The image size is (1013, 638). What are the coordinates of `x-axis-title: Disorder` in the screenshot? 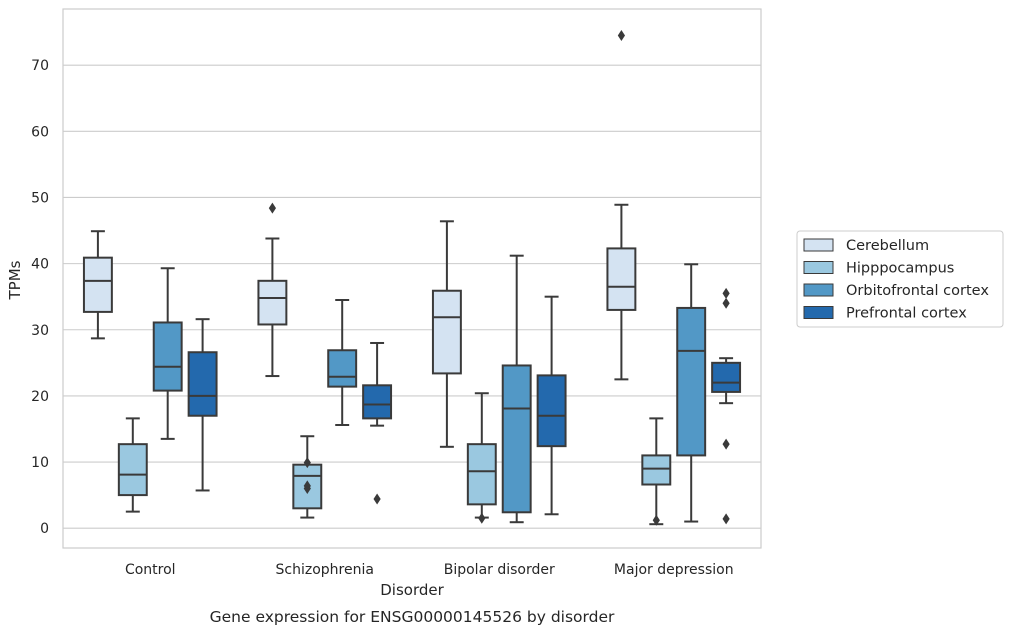 It's located at (412, 590).